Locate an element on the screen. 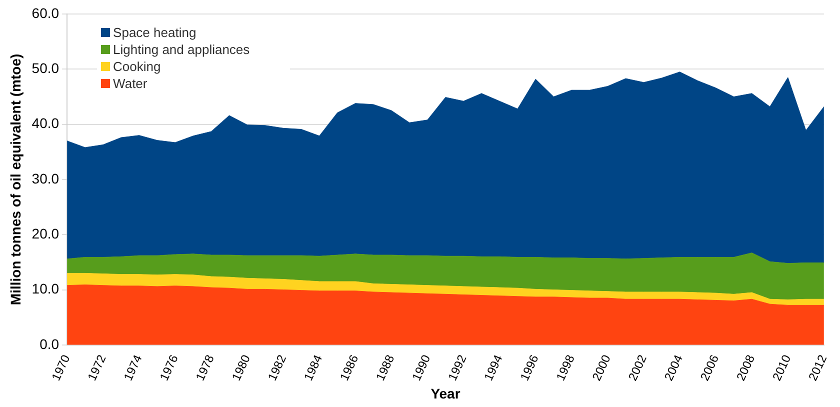 This screenshot has width=840, height=407. x-tick-label: 1984 is located at coordinates (313, 367).